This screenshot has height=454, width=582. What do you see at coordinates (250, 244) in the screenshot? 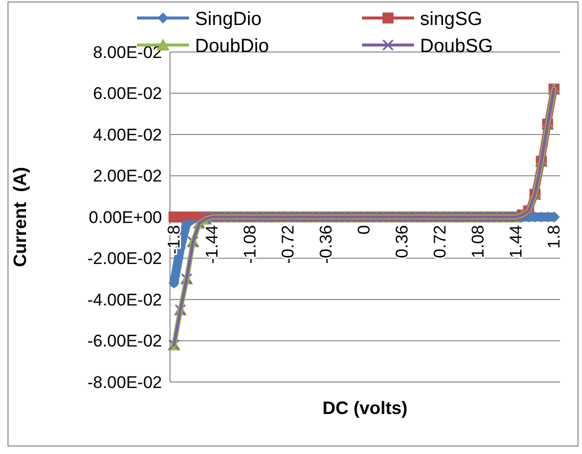
I see `x-tick-label: -1.08` at bounding box center [250, 244].